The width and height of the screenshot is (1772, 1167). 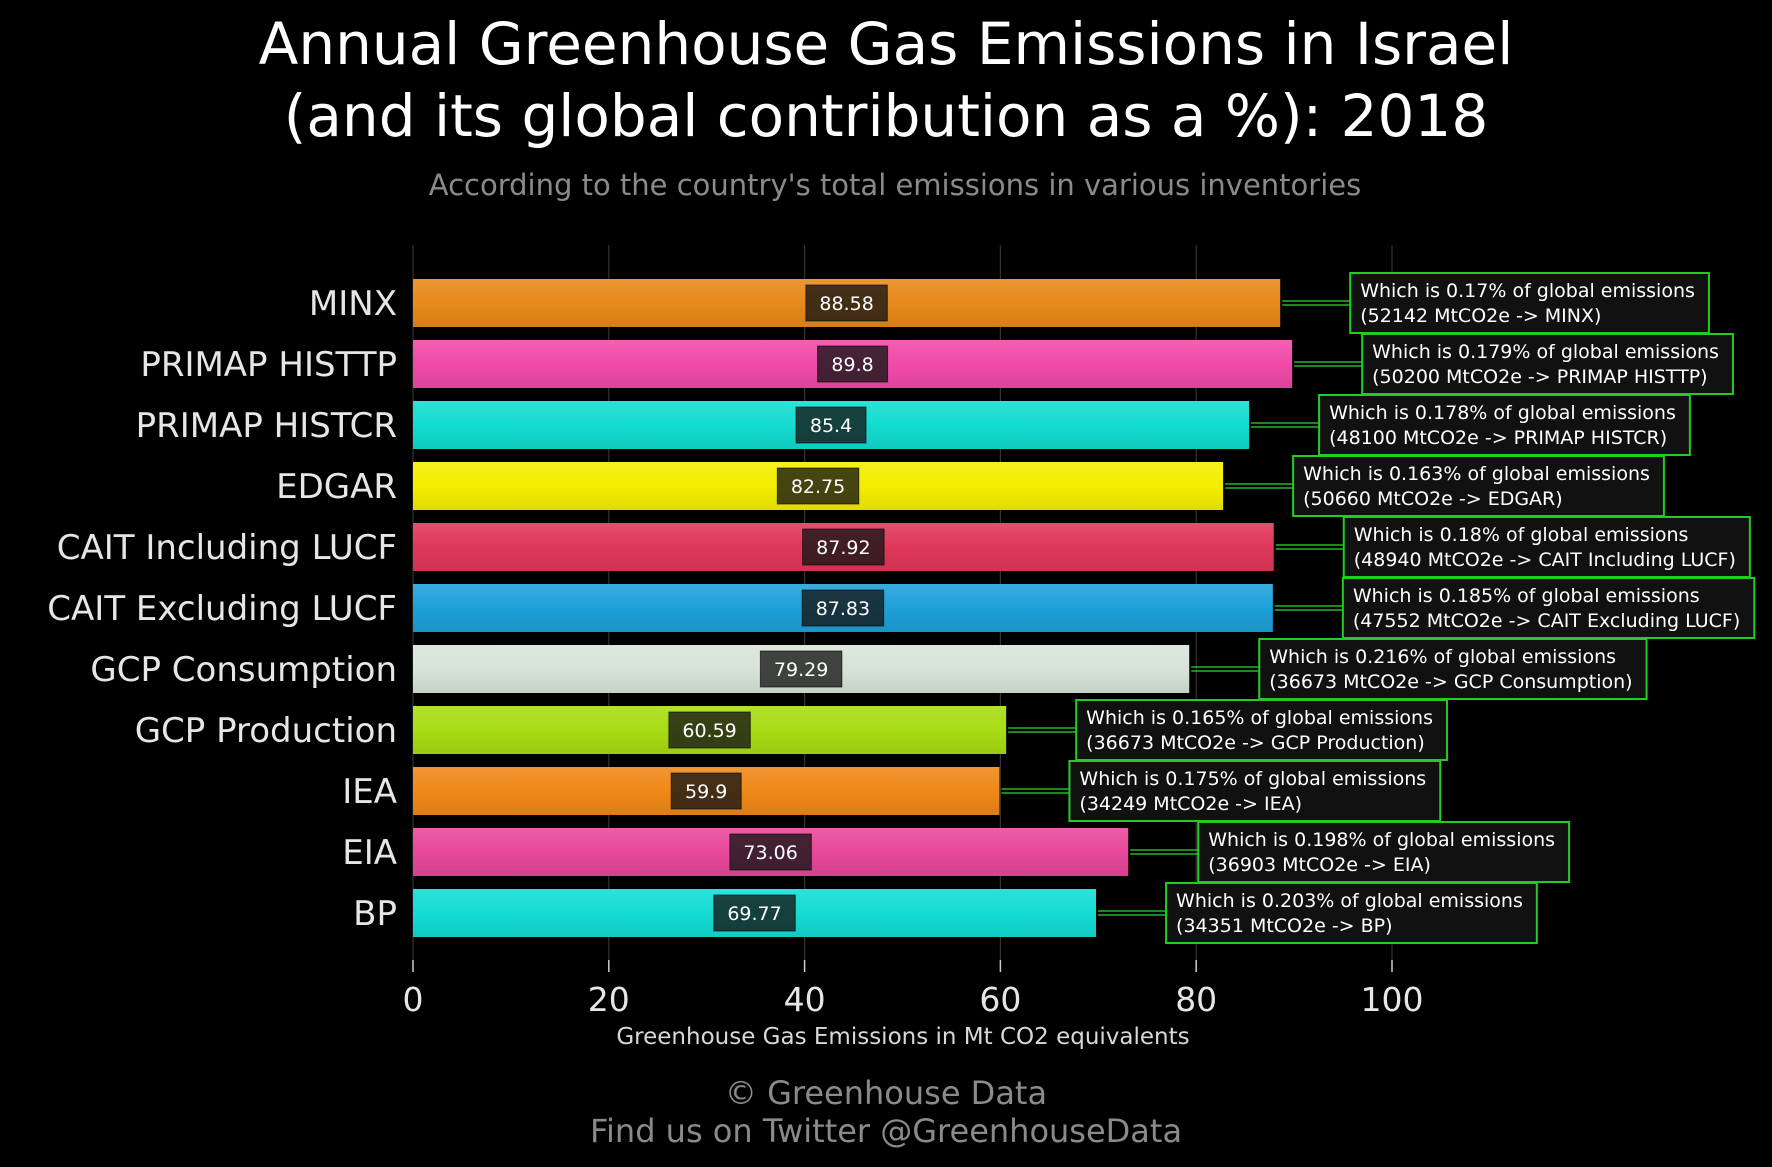 What do you see at coordinates (1521, 535) in the screenshot?
I see `annotation-line-1: Which is 0.18% of global emissions` at bounding box center [1521, 535].